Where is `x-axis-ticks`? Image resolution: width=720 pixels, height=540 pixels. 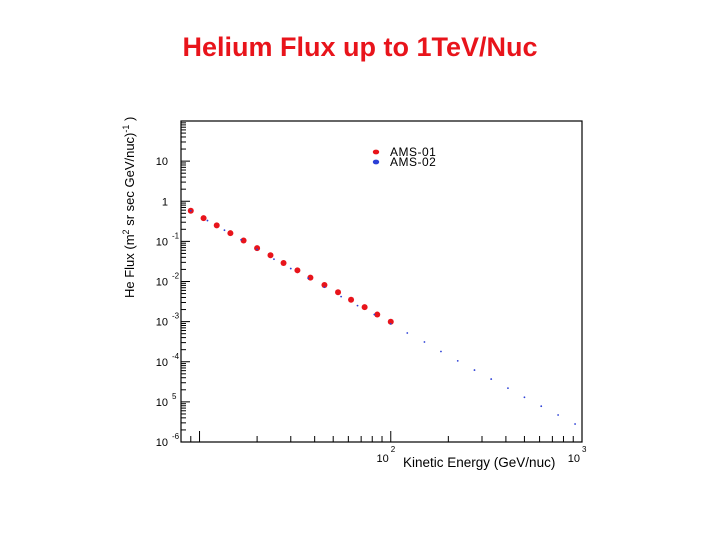
x-axis-ticks is located at coordinates (381, 436).